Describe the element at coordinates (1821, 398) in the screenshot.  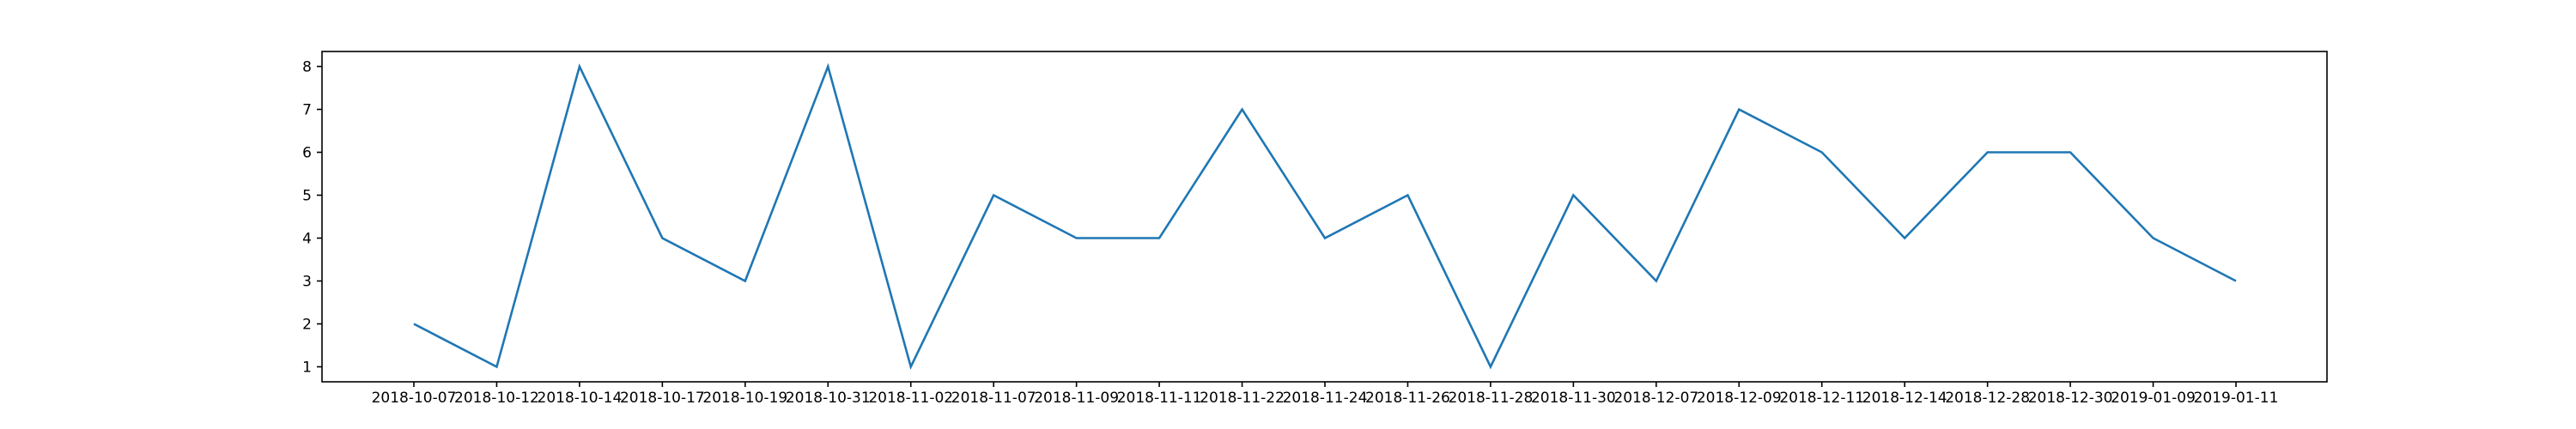
I see `x-tick-label: 2018-12-11` at that location.